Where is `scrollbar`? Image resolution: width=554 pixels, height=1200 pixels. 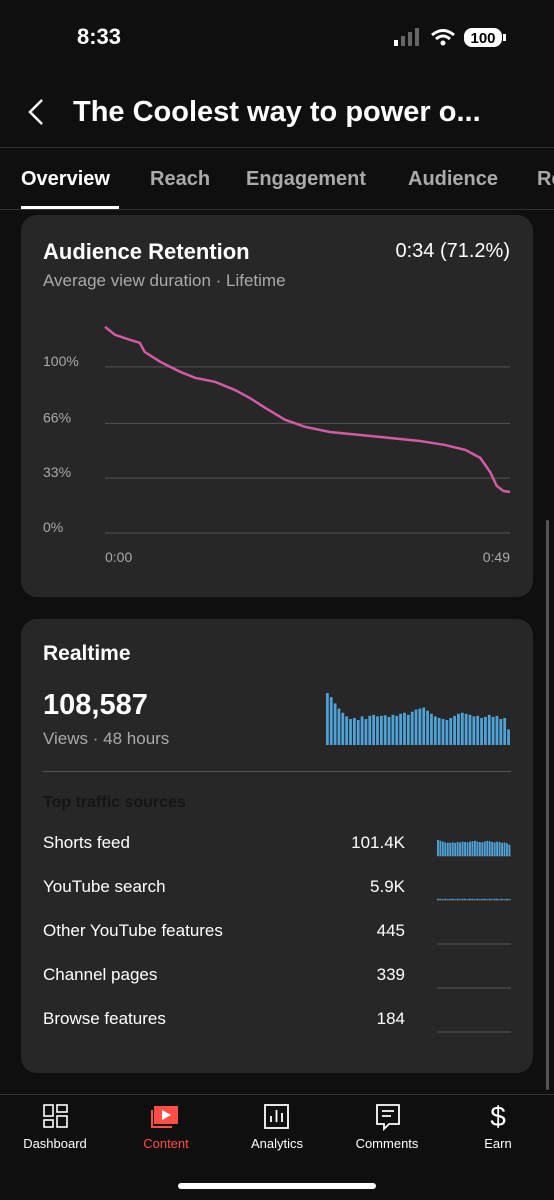 scrollbar is located at coordinates (547, 805).